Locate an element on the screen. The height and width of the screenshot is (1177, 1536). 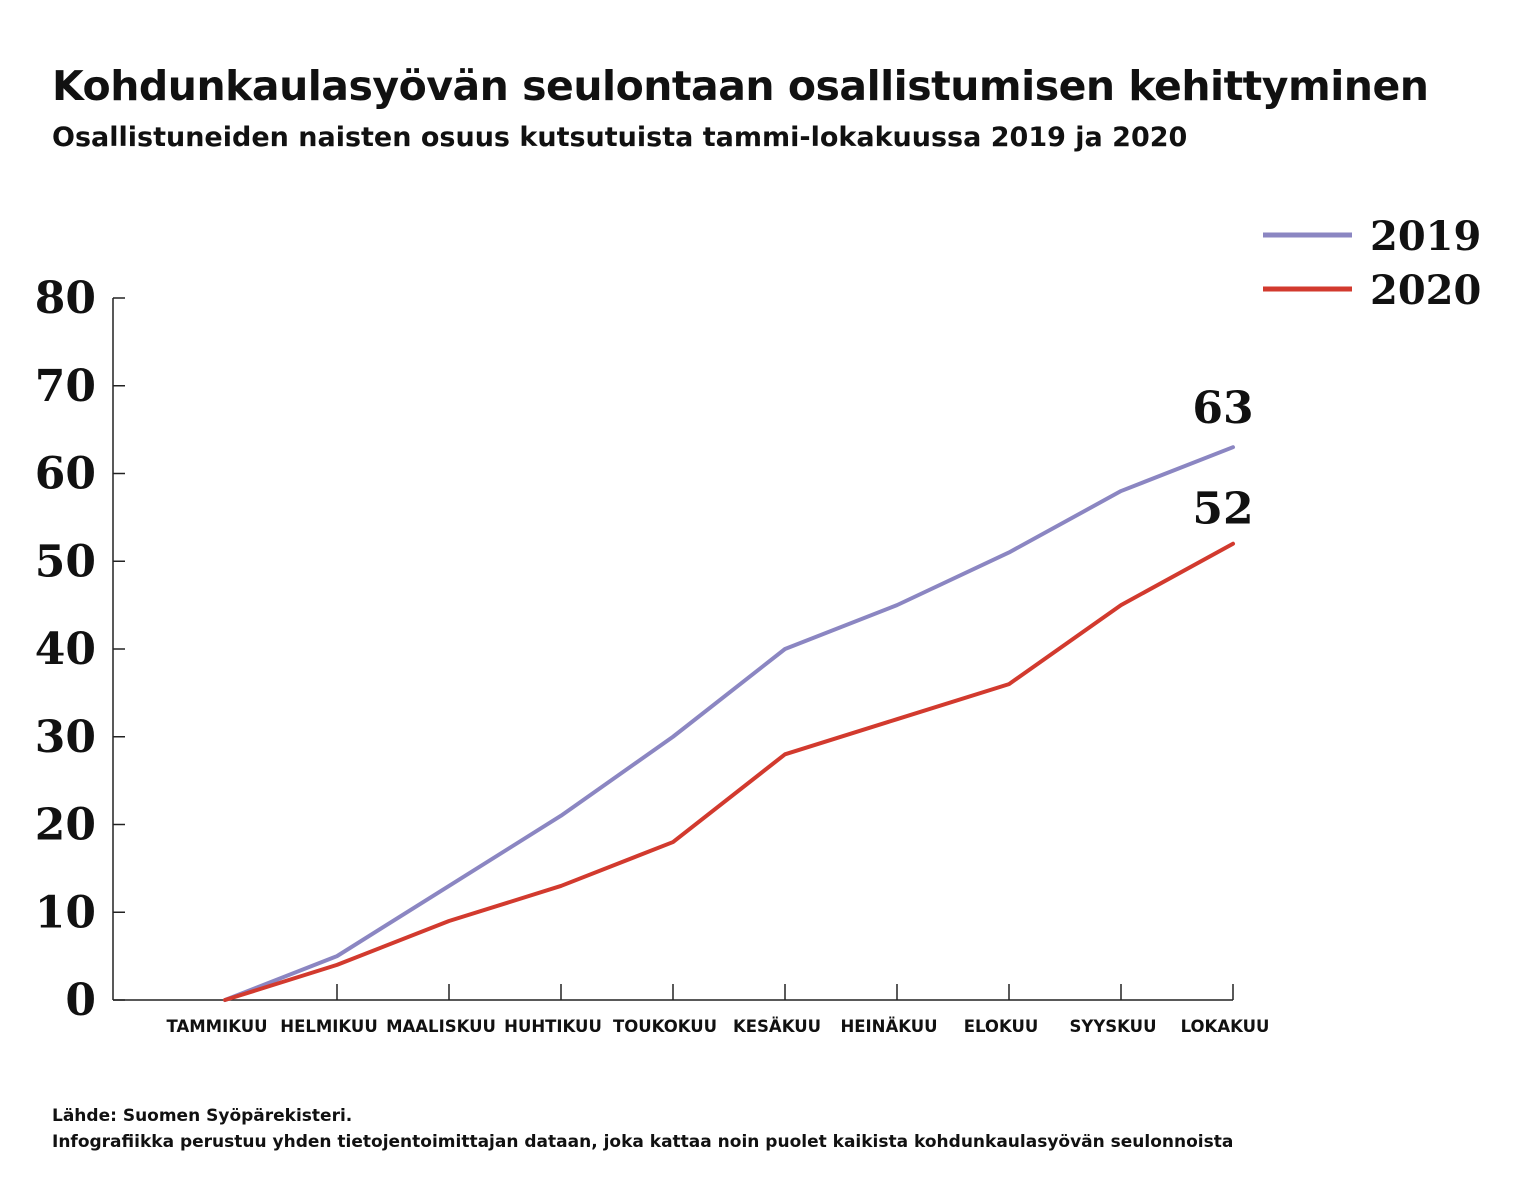
end-labels: 63 52 is located at coordinates (1222, 459).